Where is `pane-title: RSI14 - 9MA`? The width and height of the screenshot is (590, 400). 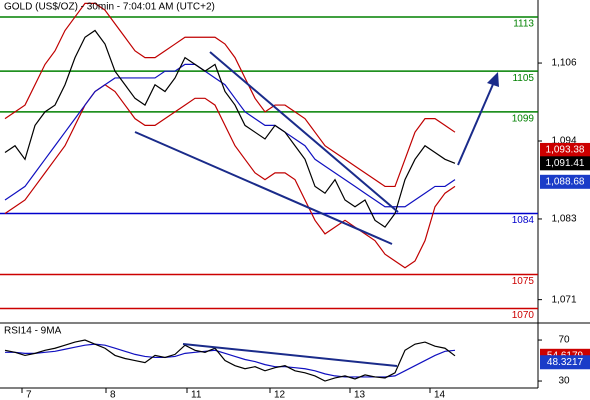 pane-title: RSI14 - 9MA is located at coordinates (33, 331).